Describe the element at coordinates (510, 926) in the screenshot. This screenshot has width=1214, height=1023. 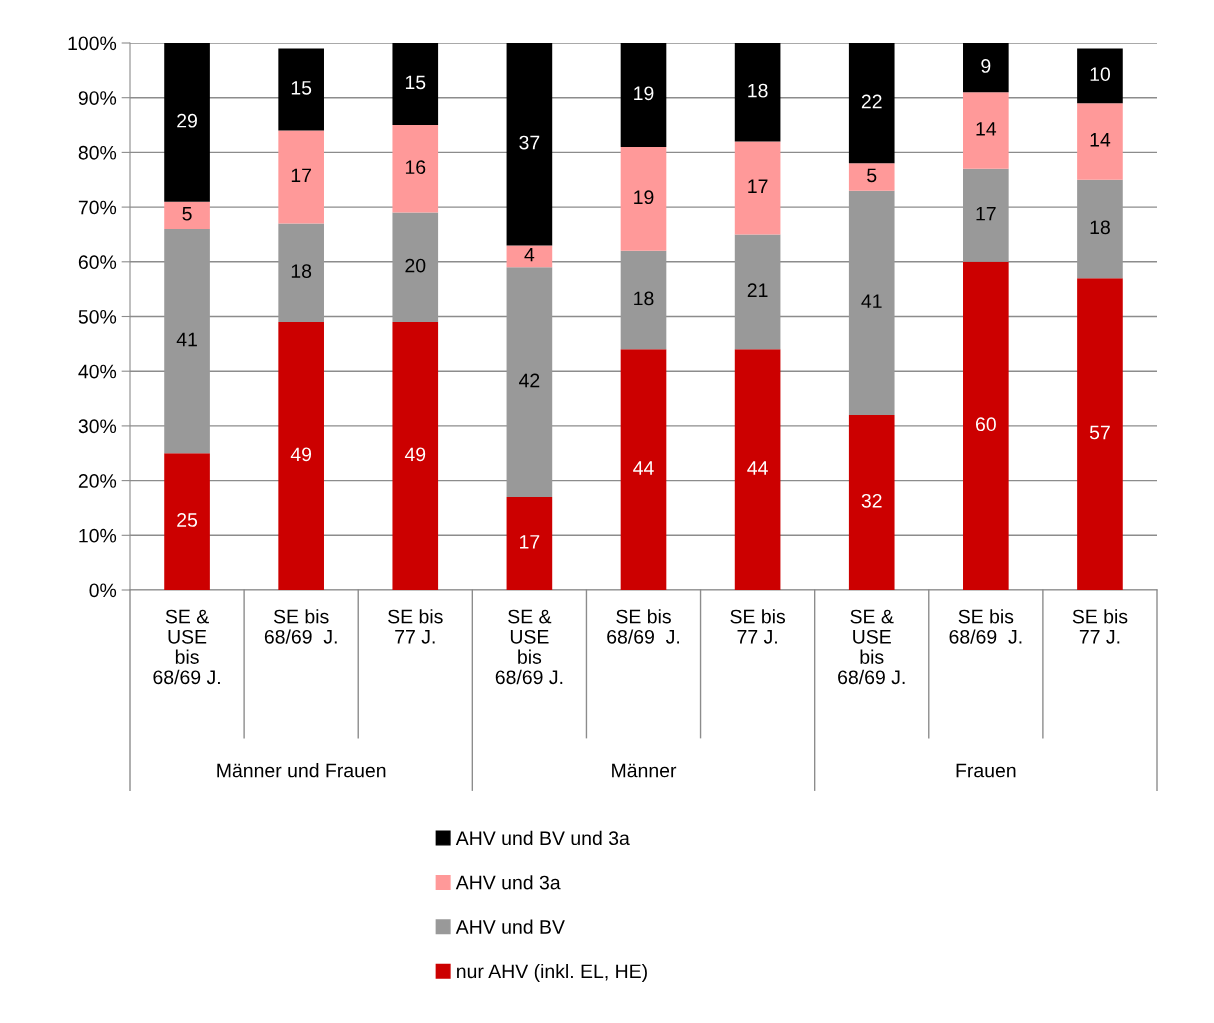
I see `legend-label: AHV und BV` at that location.